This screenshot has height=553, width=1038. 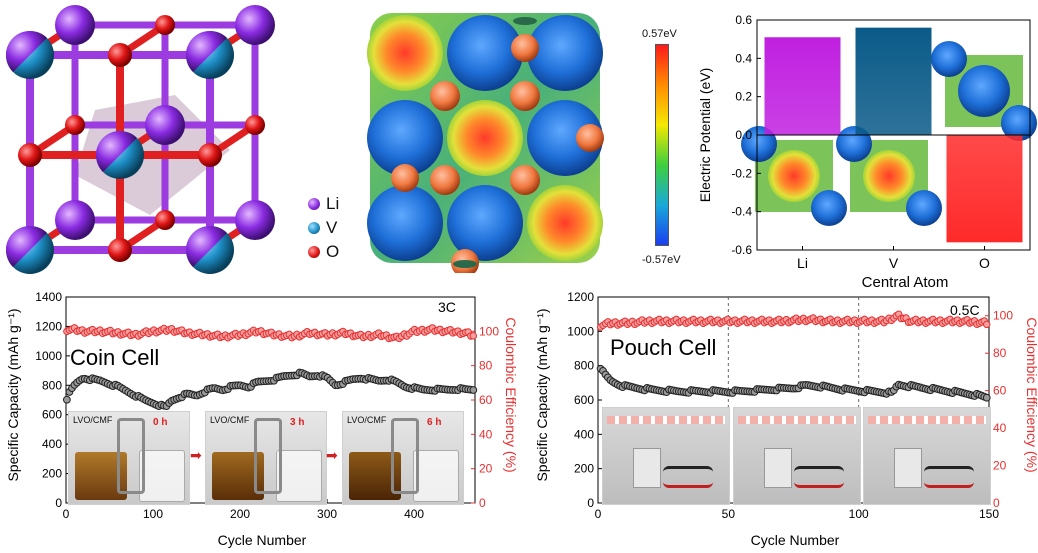 What do you see at coordinates (525, 21) in the screenshot?
I see `edge-disc` at bounding box center [525, 21].